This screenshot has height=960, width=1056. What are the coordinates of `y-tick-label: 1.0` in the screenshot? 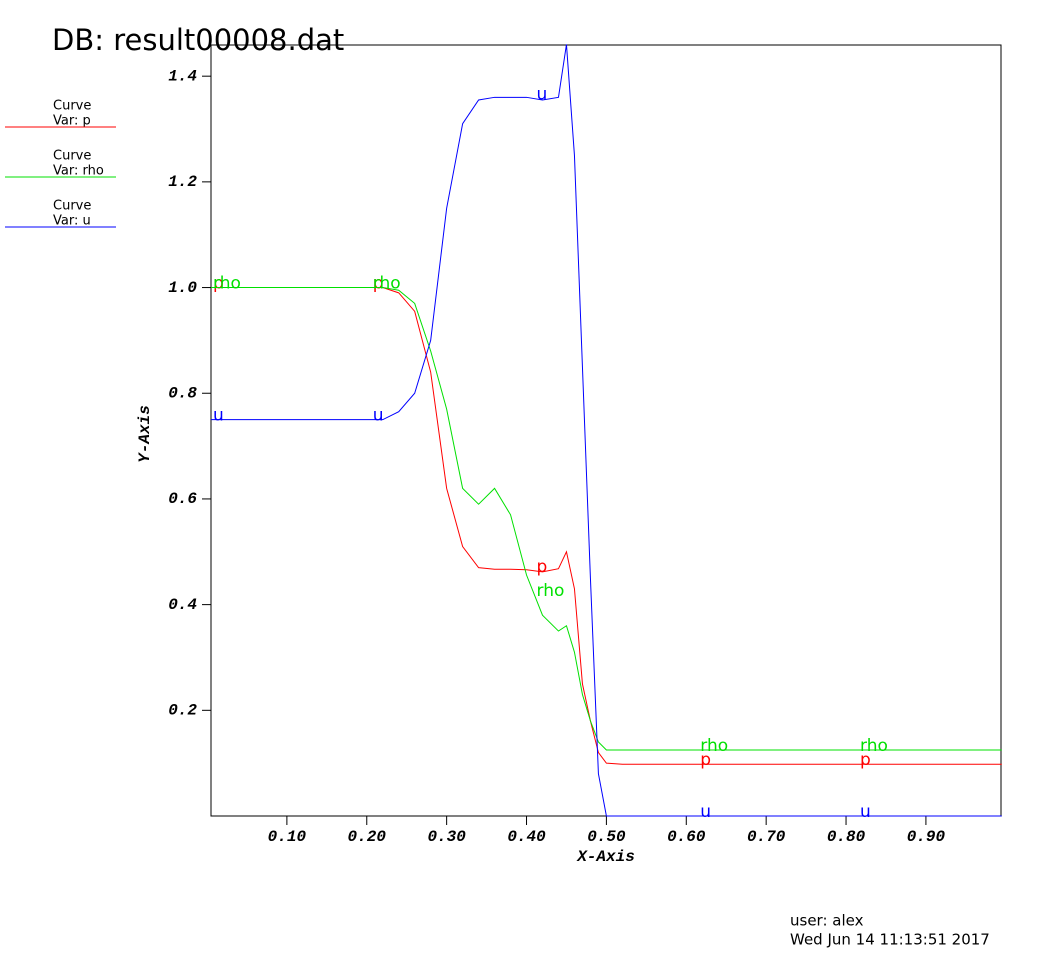 It's located at (182, 288).